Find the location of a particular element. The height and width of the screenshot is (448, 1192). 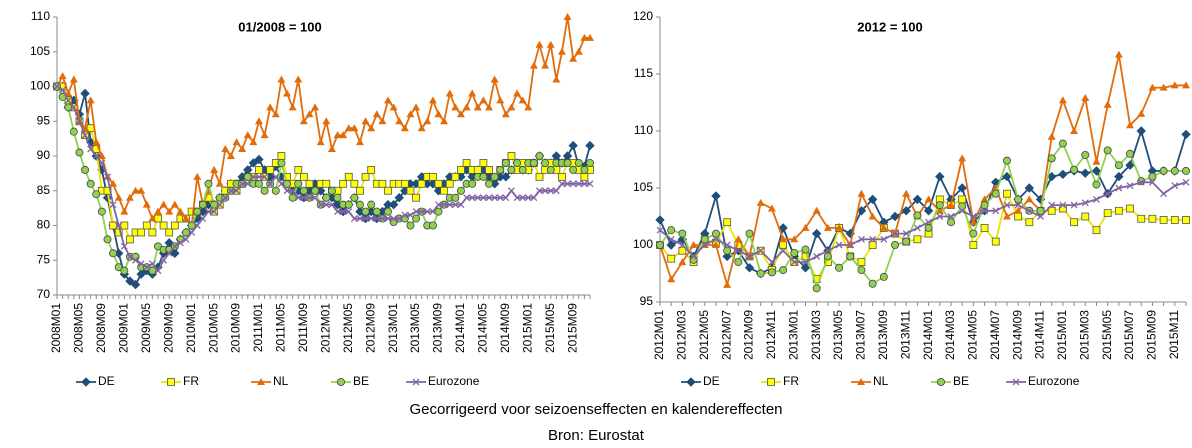

x-tick-label: 2014M03 is located at coordinates (950, 335).